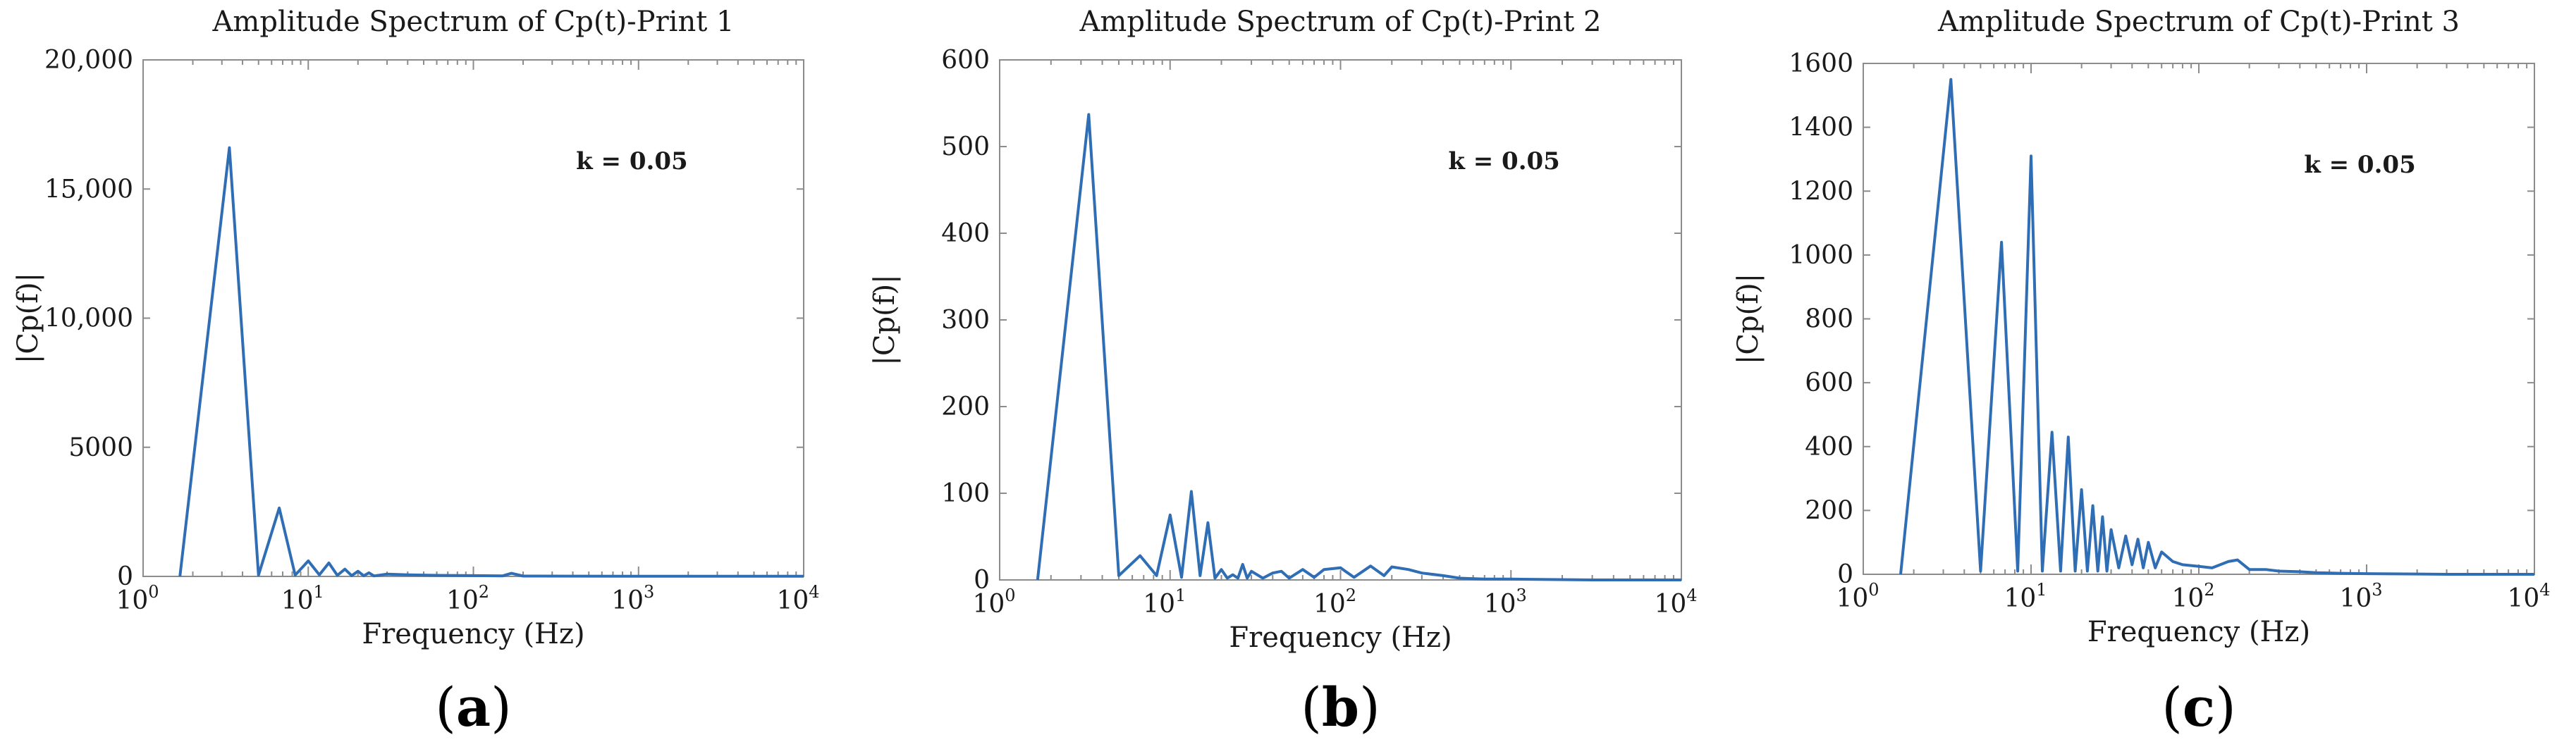  What do you see at coordinates (1821, 191) in the screenshot?
I see `y-tick-label: 1200` at bounding box center [1821, 191].